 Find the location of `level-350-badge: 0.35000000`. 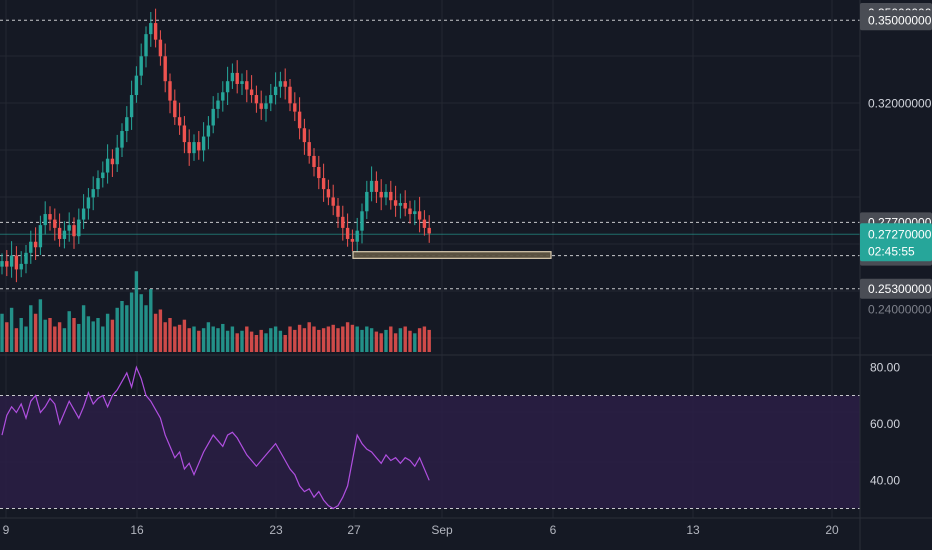

level-350-badge: 0.35000000 is located at coordinates (896, 20).